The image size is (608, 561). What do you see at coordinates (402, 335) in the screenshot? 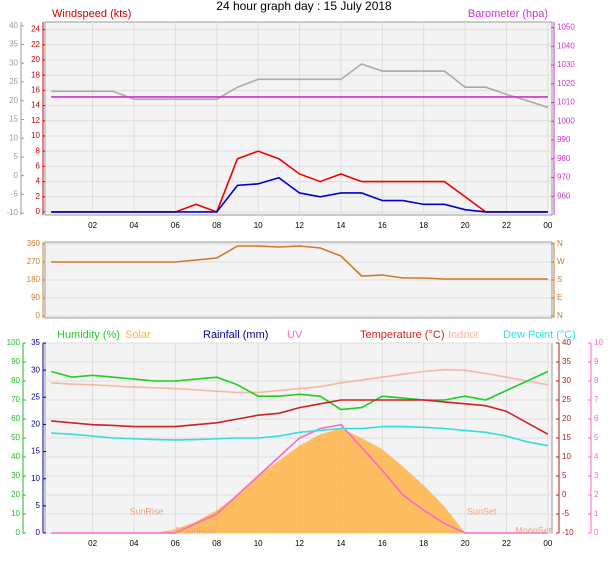
I see `legend-label: Temperature (°C)` at bounding box center [402, 335].